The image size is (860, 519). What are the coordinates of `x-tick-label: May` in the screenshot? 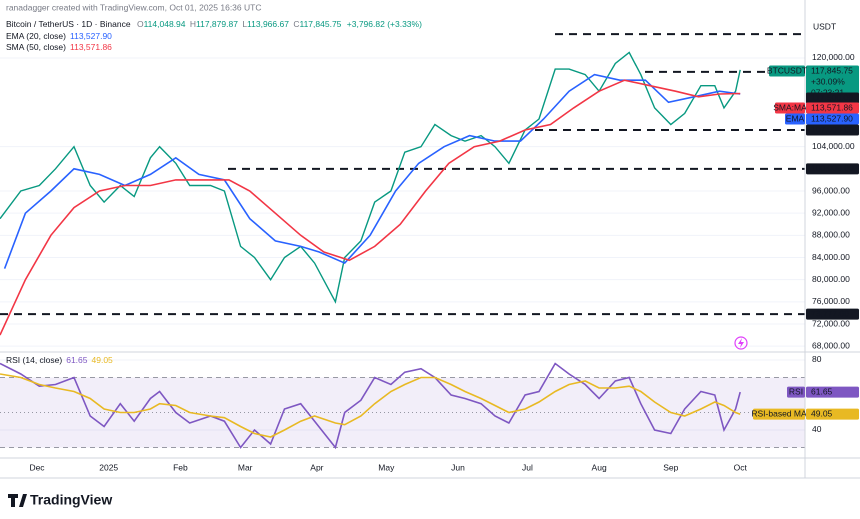 It's located at (386, 467).